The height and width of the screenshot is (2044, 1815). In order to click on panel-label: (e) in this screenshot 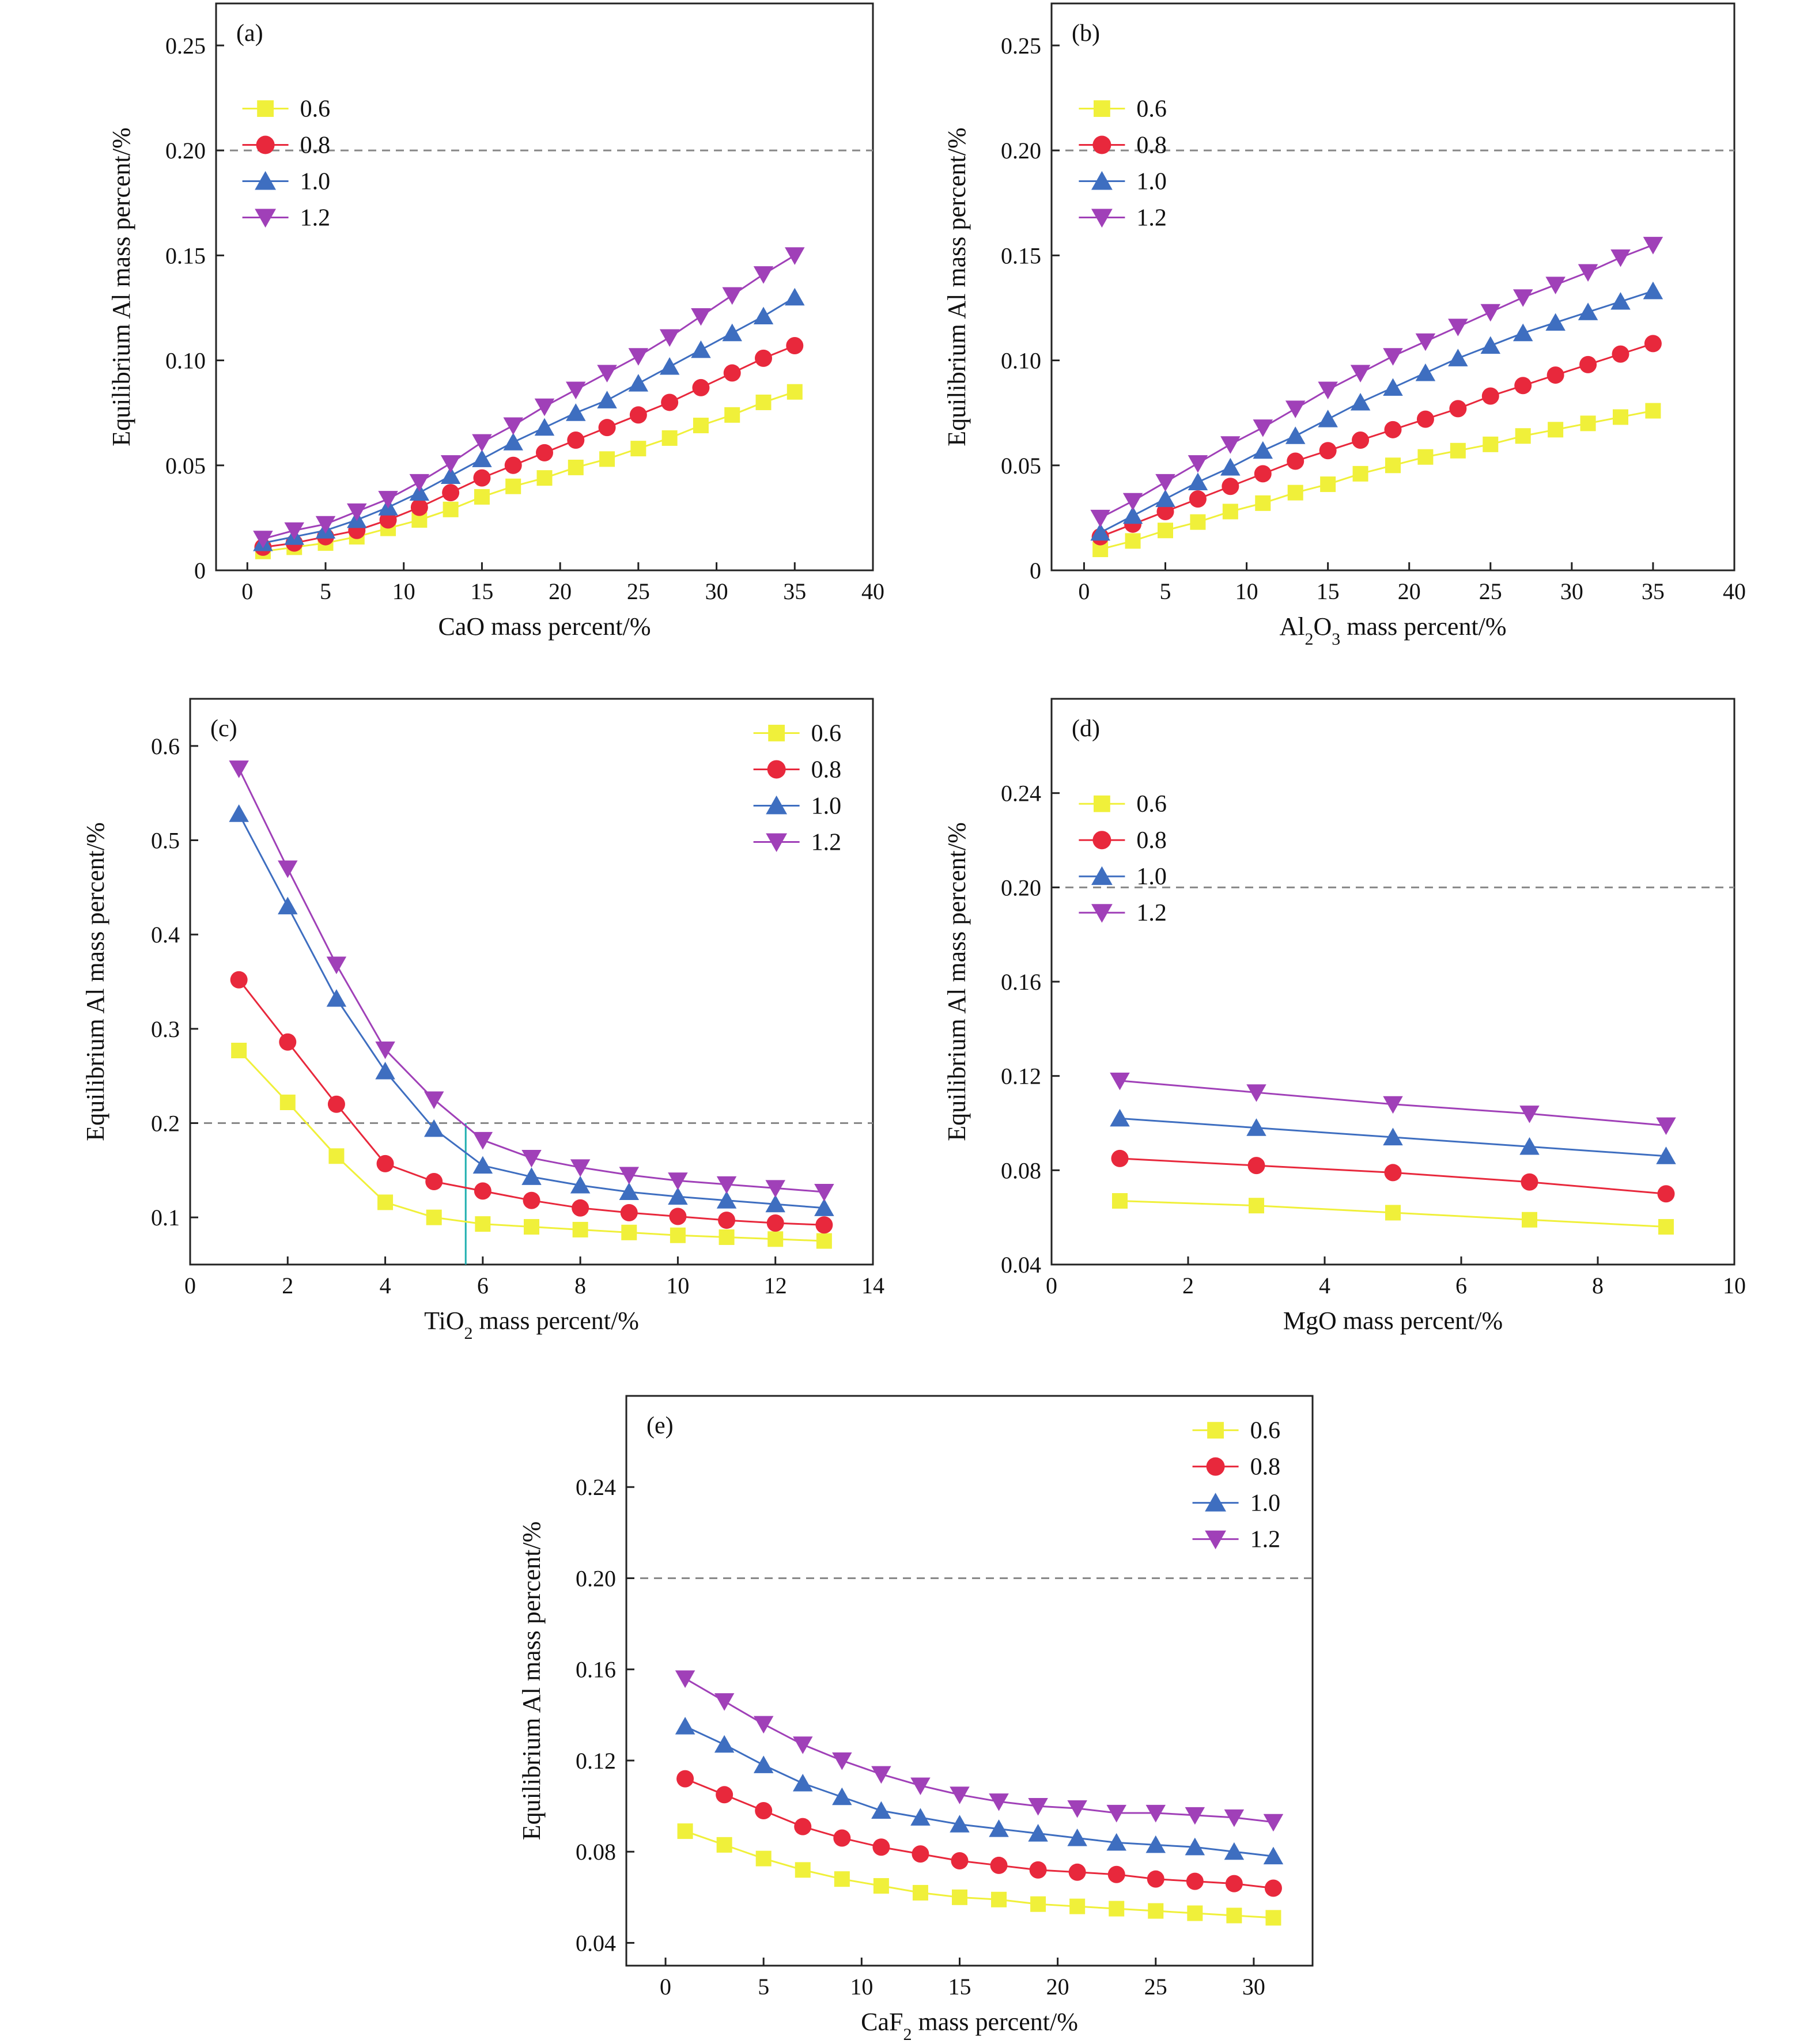, I will do `click(660, 1426)`.